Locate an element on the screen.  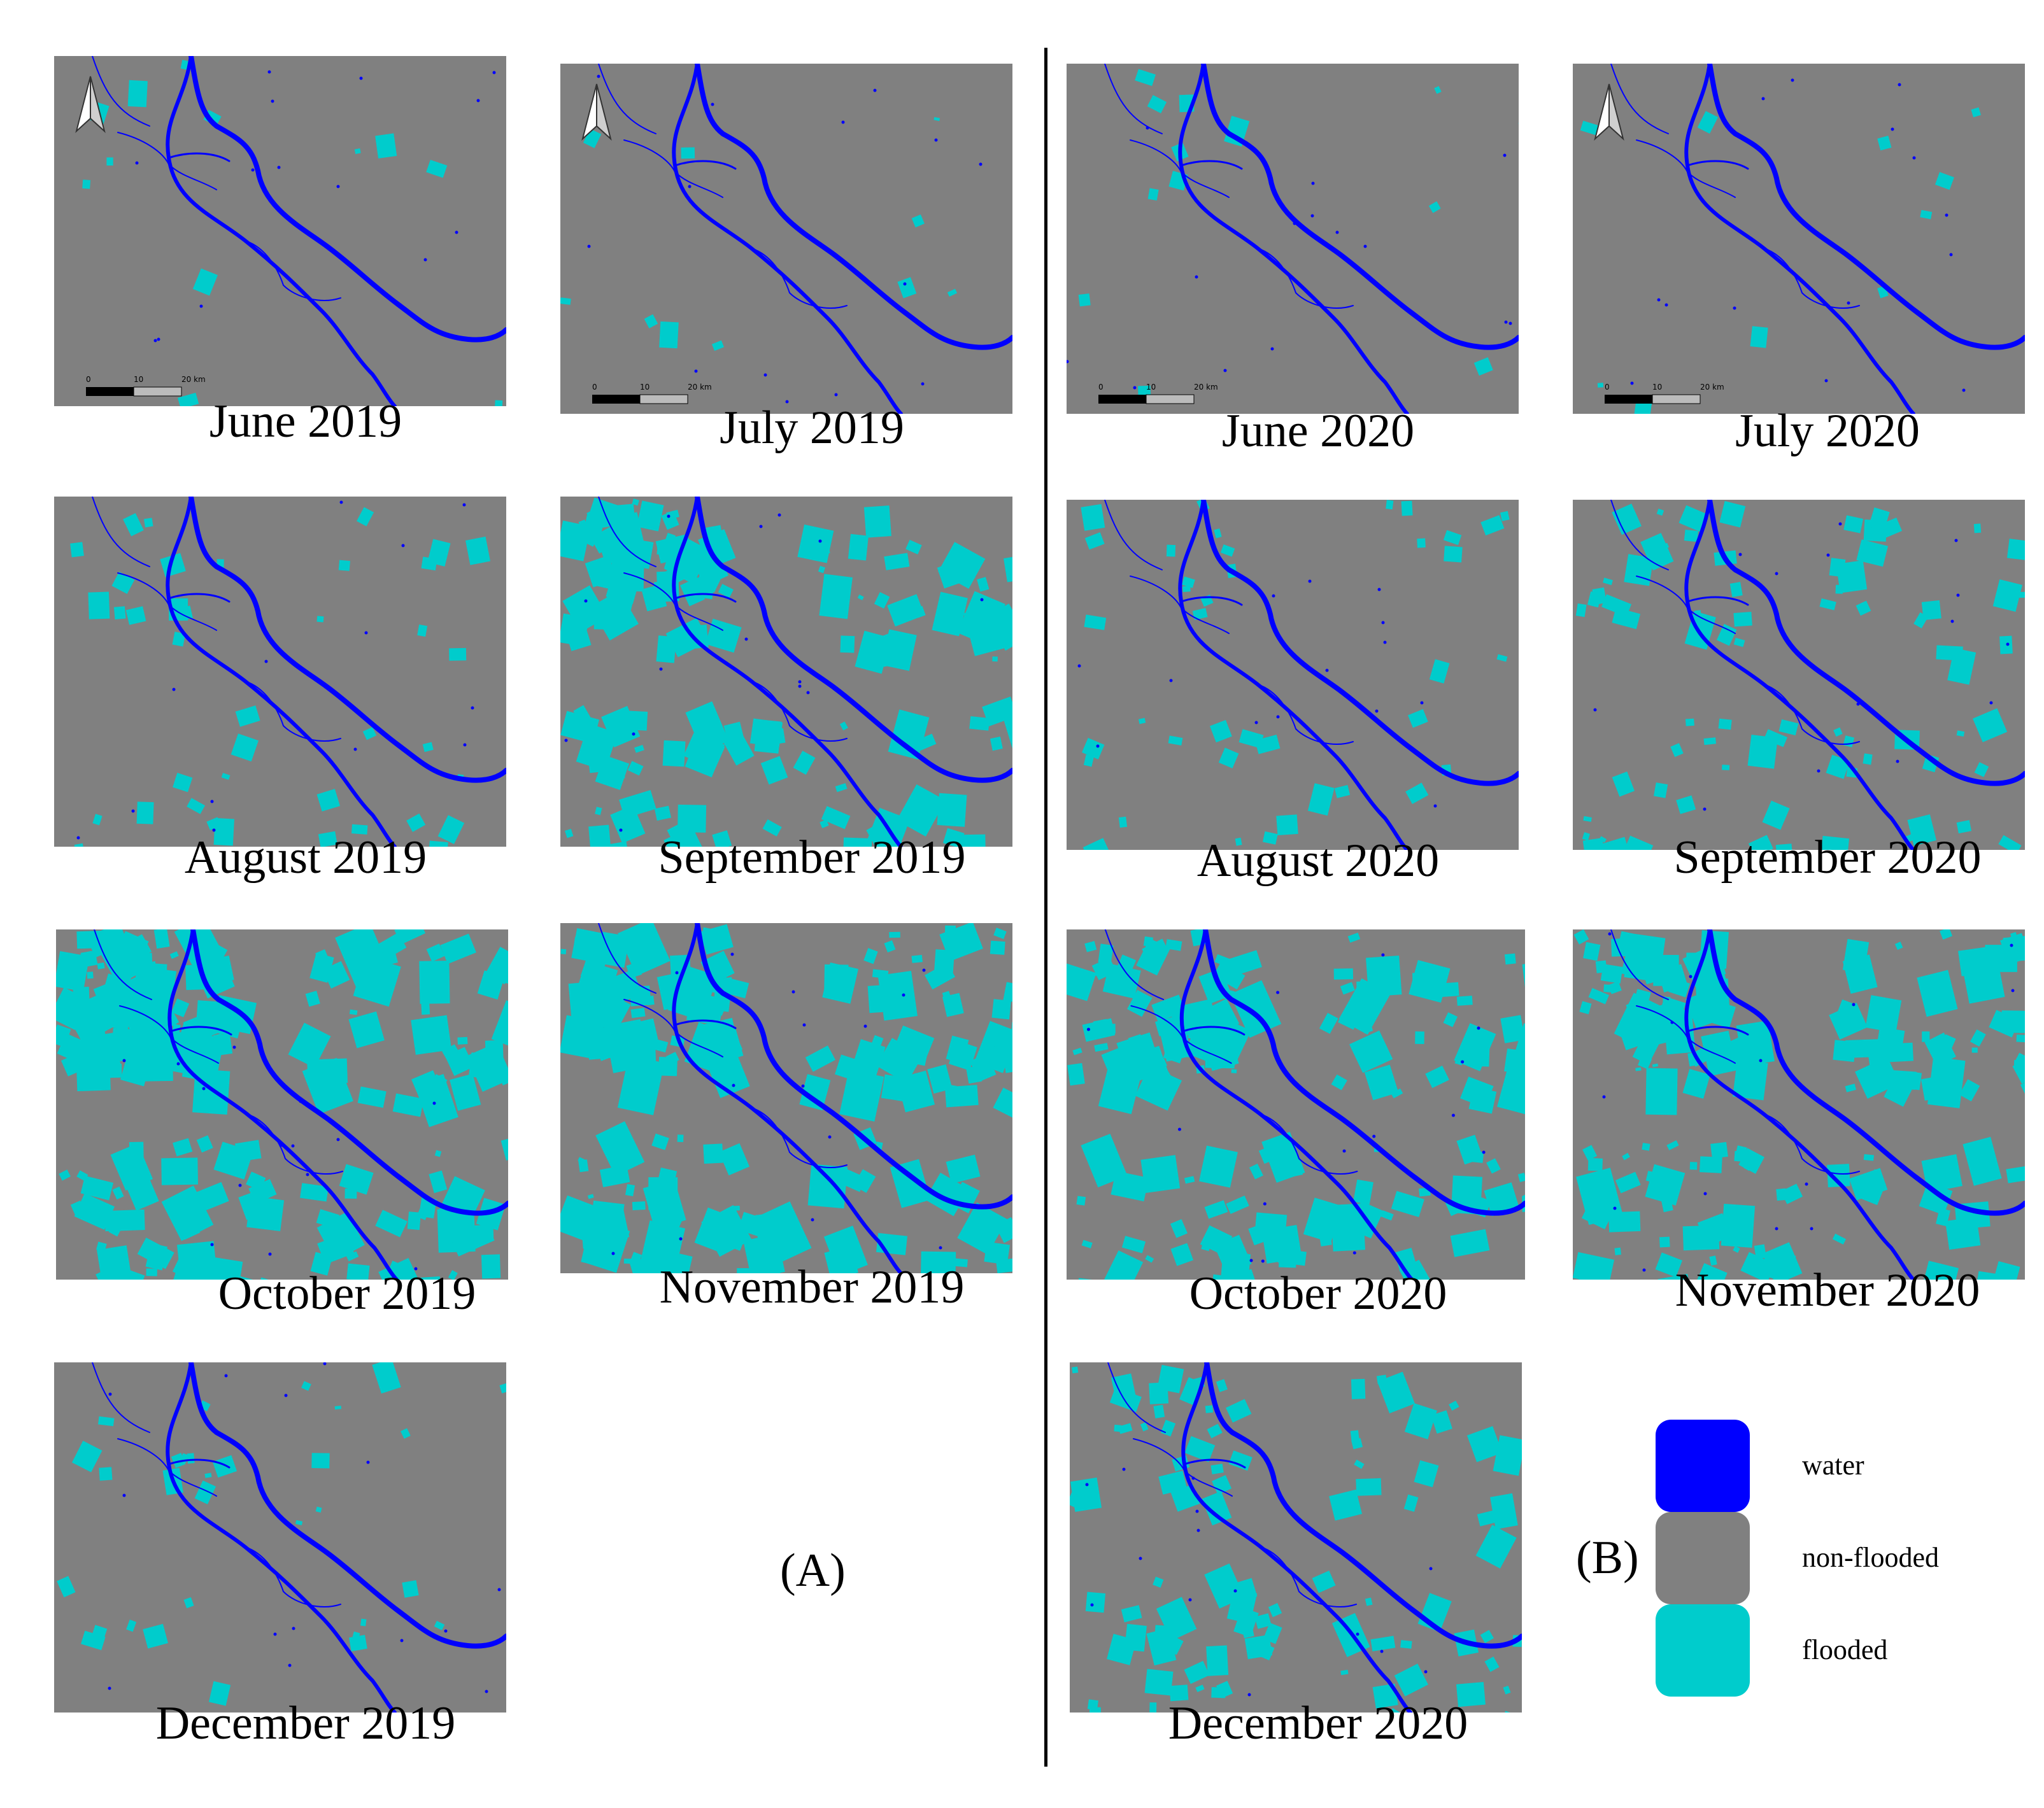
map-caption: August 2019 is located at coordinates (306, 858).